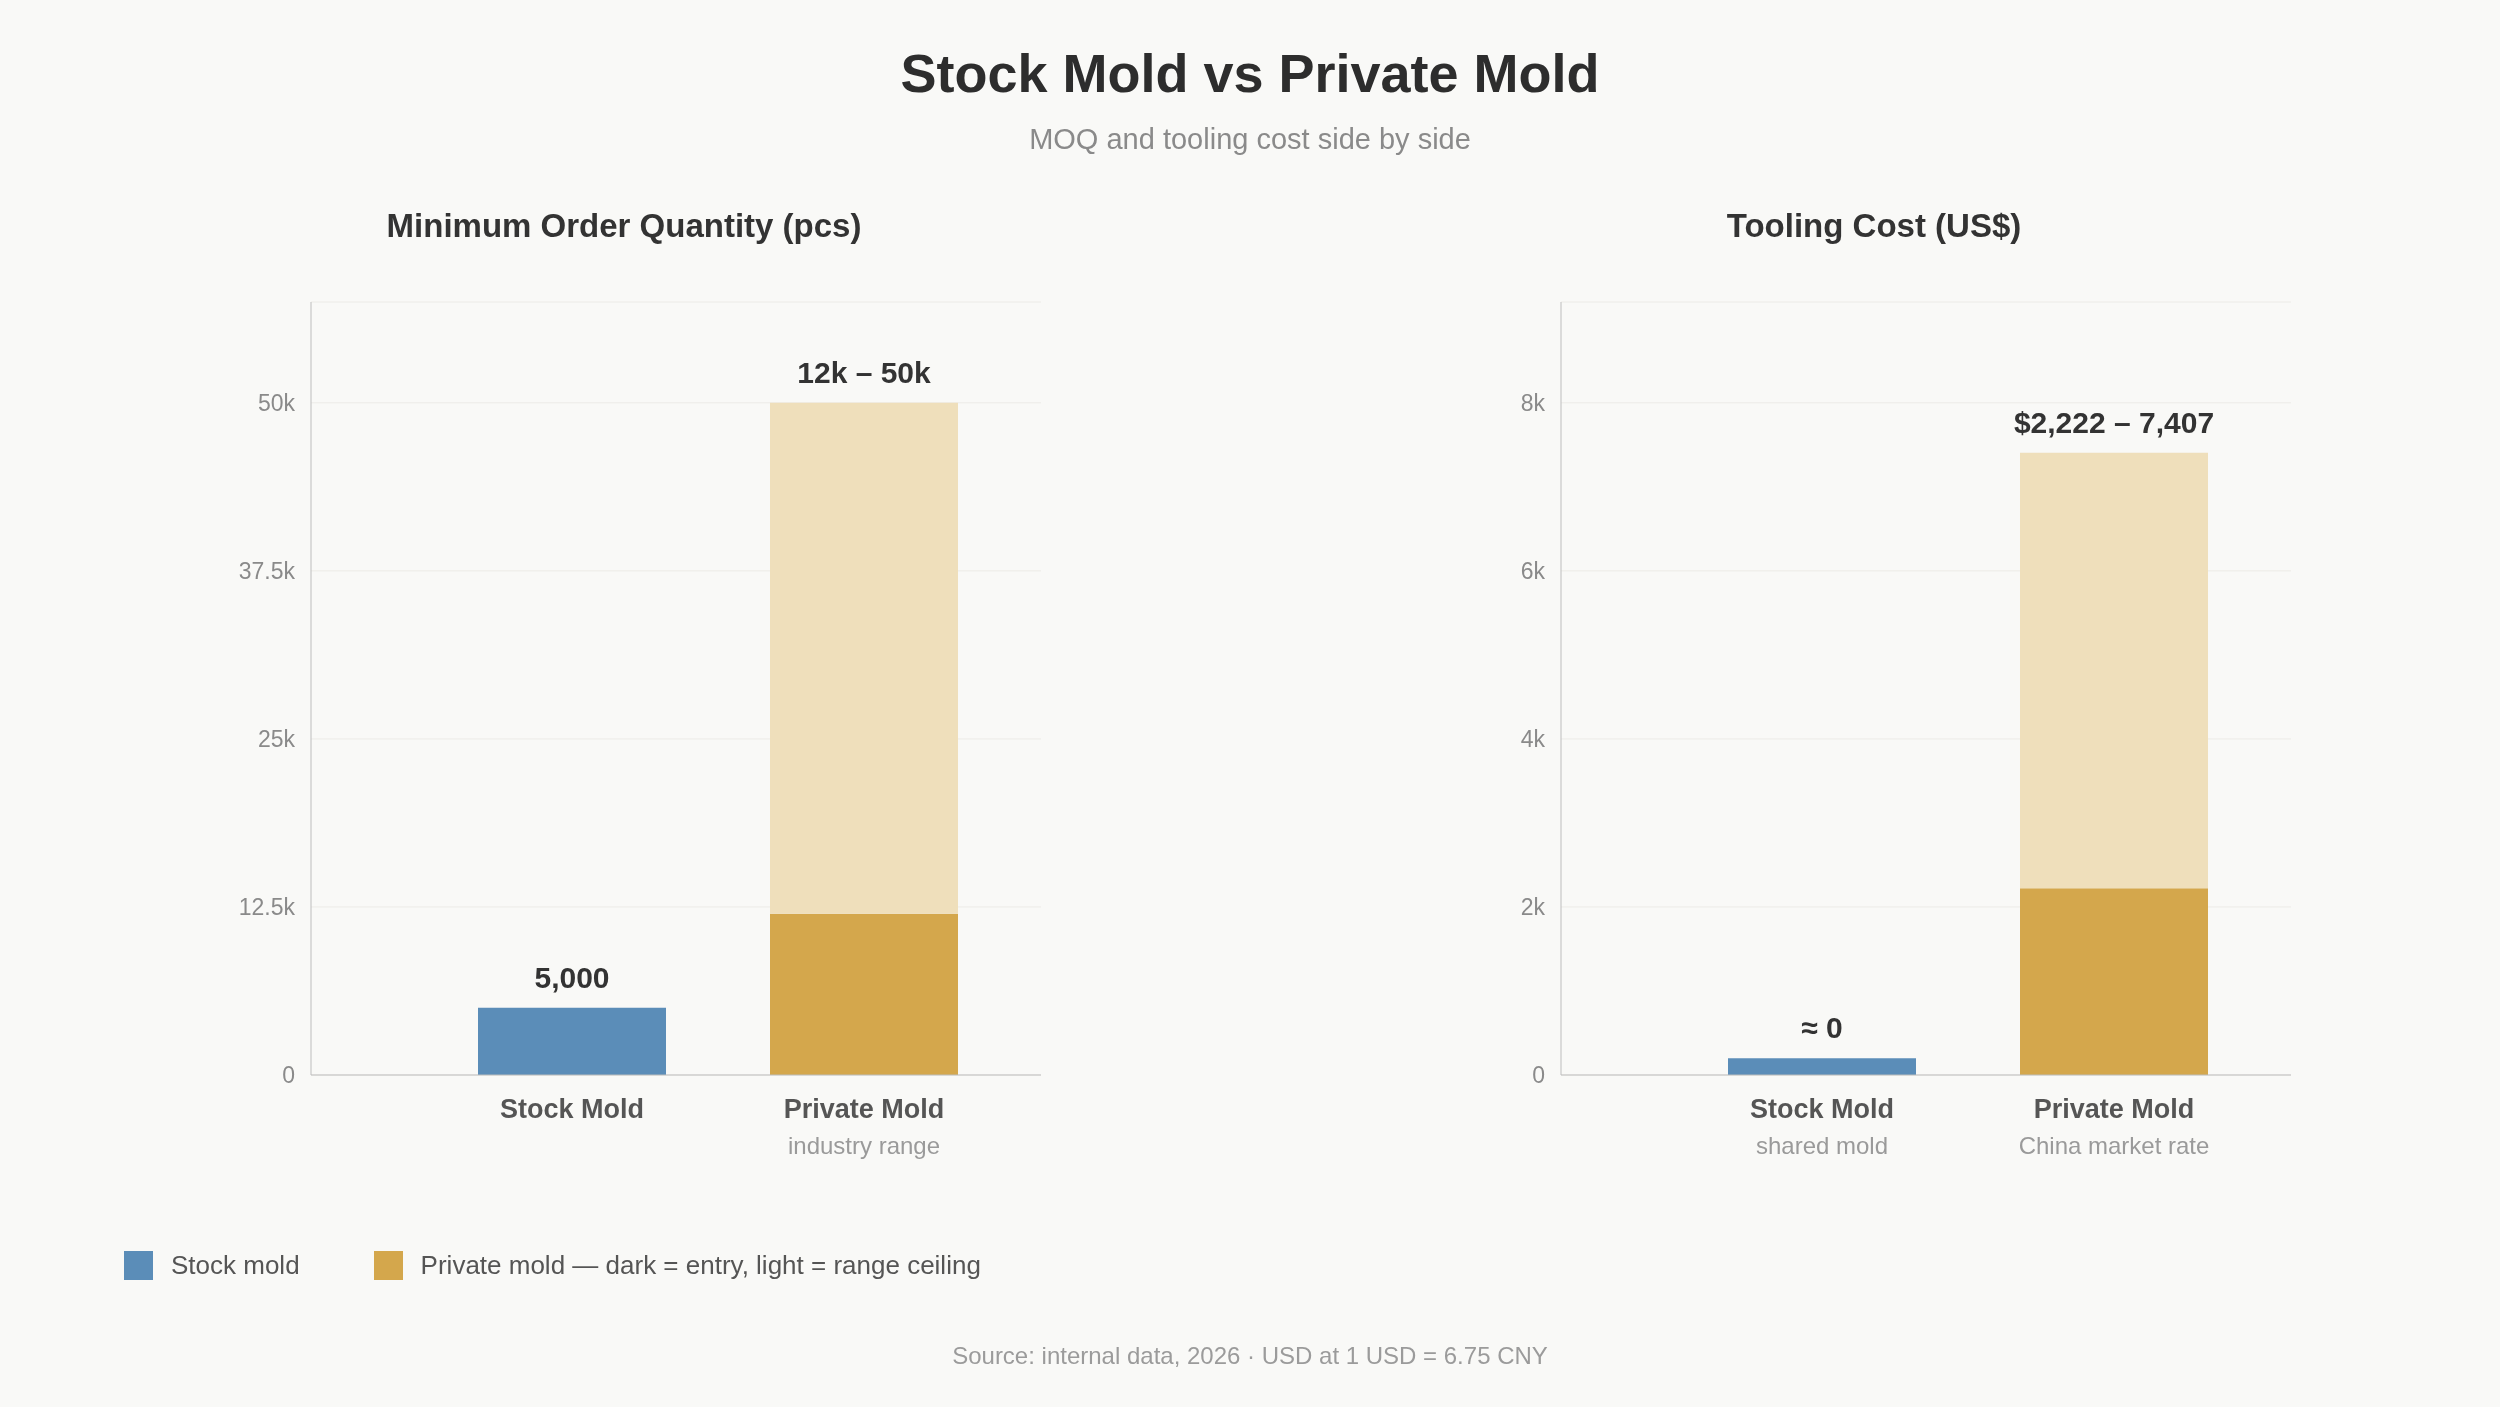 Image resolution: width=2500 pixels, height=1407 pixels. Describe the element at coordinates (572, 977) in the screenshot. I see `data-label: 5,000` at that location.